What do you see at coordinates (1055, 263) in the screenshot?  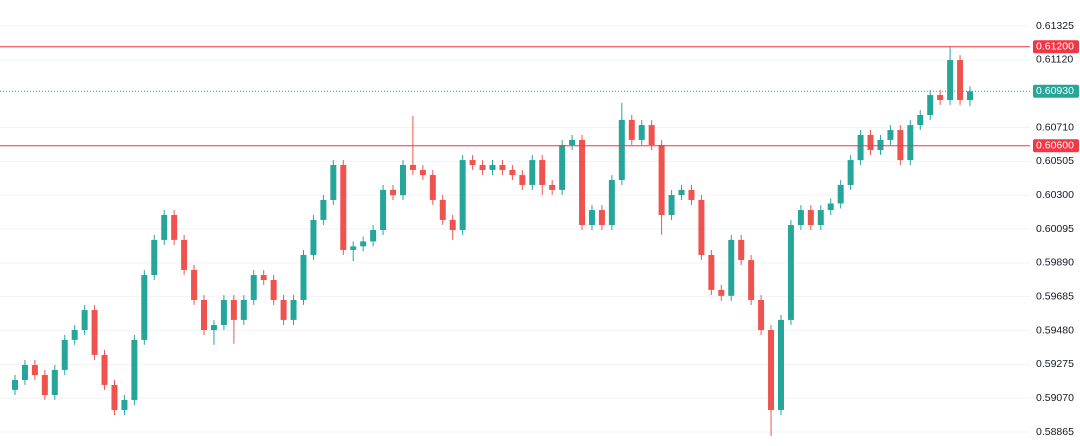 I see `y-tick-label: 0.59890` at bounding box center [1055, 263].